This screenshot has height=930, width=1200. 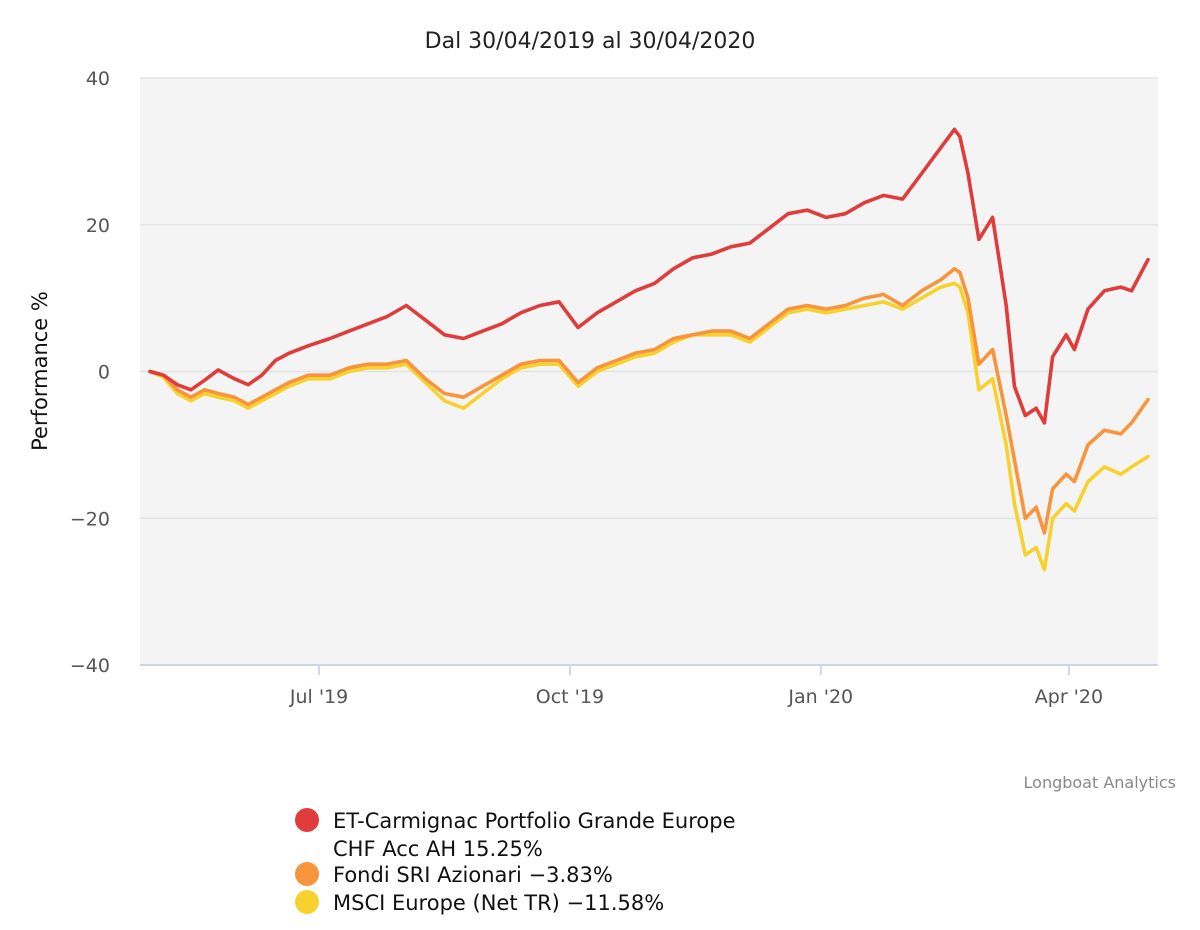 I want to click on y-tick-label: 0, so click(x=104, y=373).